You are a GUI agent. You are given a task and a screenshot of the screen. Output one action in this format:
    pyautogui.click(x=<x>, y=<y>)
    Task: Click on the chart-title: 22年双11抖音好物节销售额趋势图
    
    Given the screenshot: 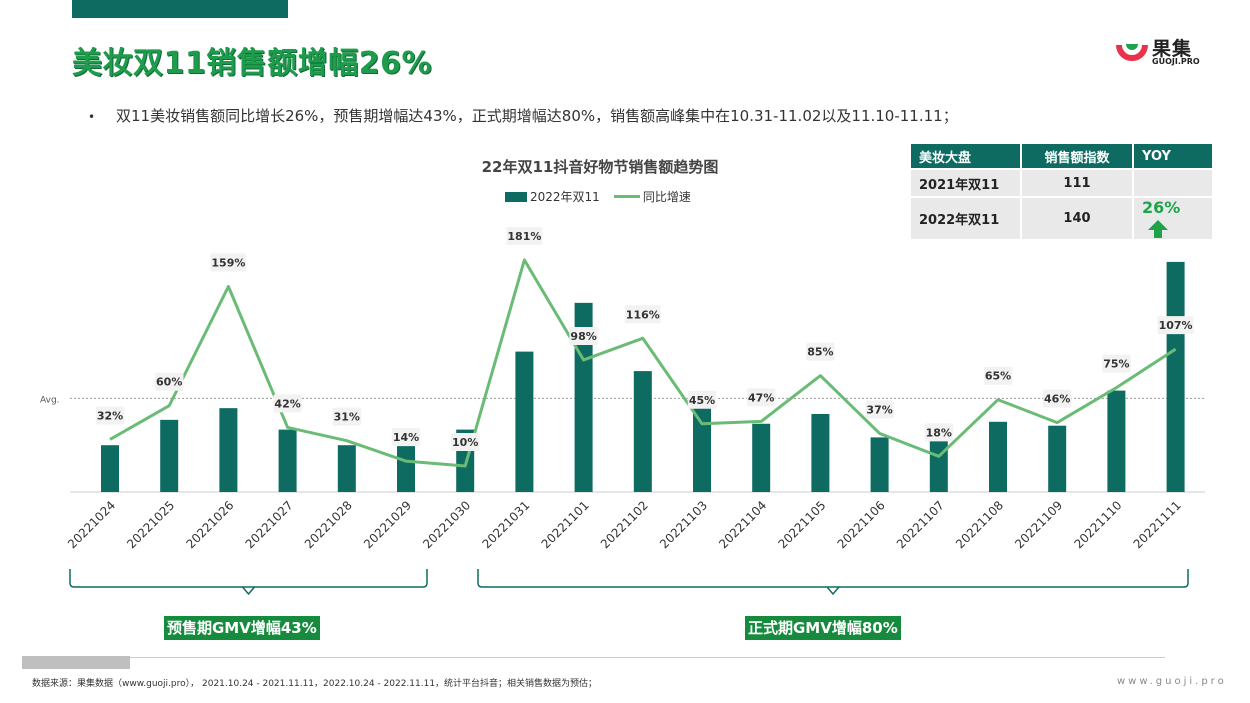 What is the action you would take?
    pyautogui.click(x=600, y=167)
    